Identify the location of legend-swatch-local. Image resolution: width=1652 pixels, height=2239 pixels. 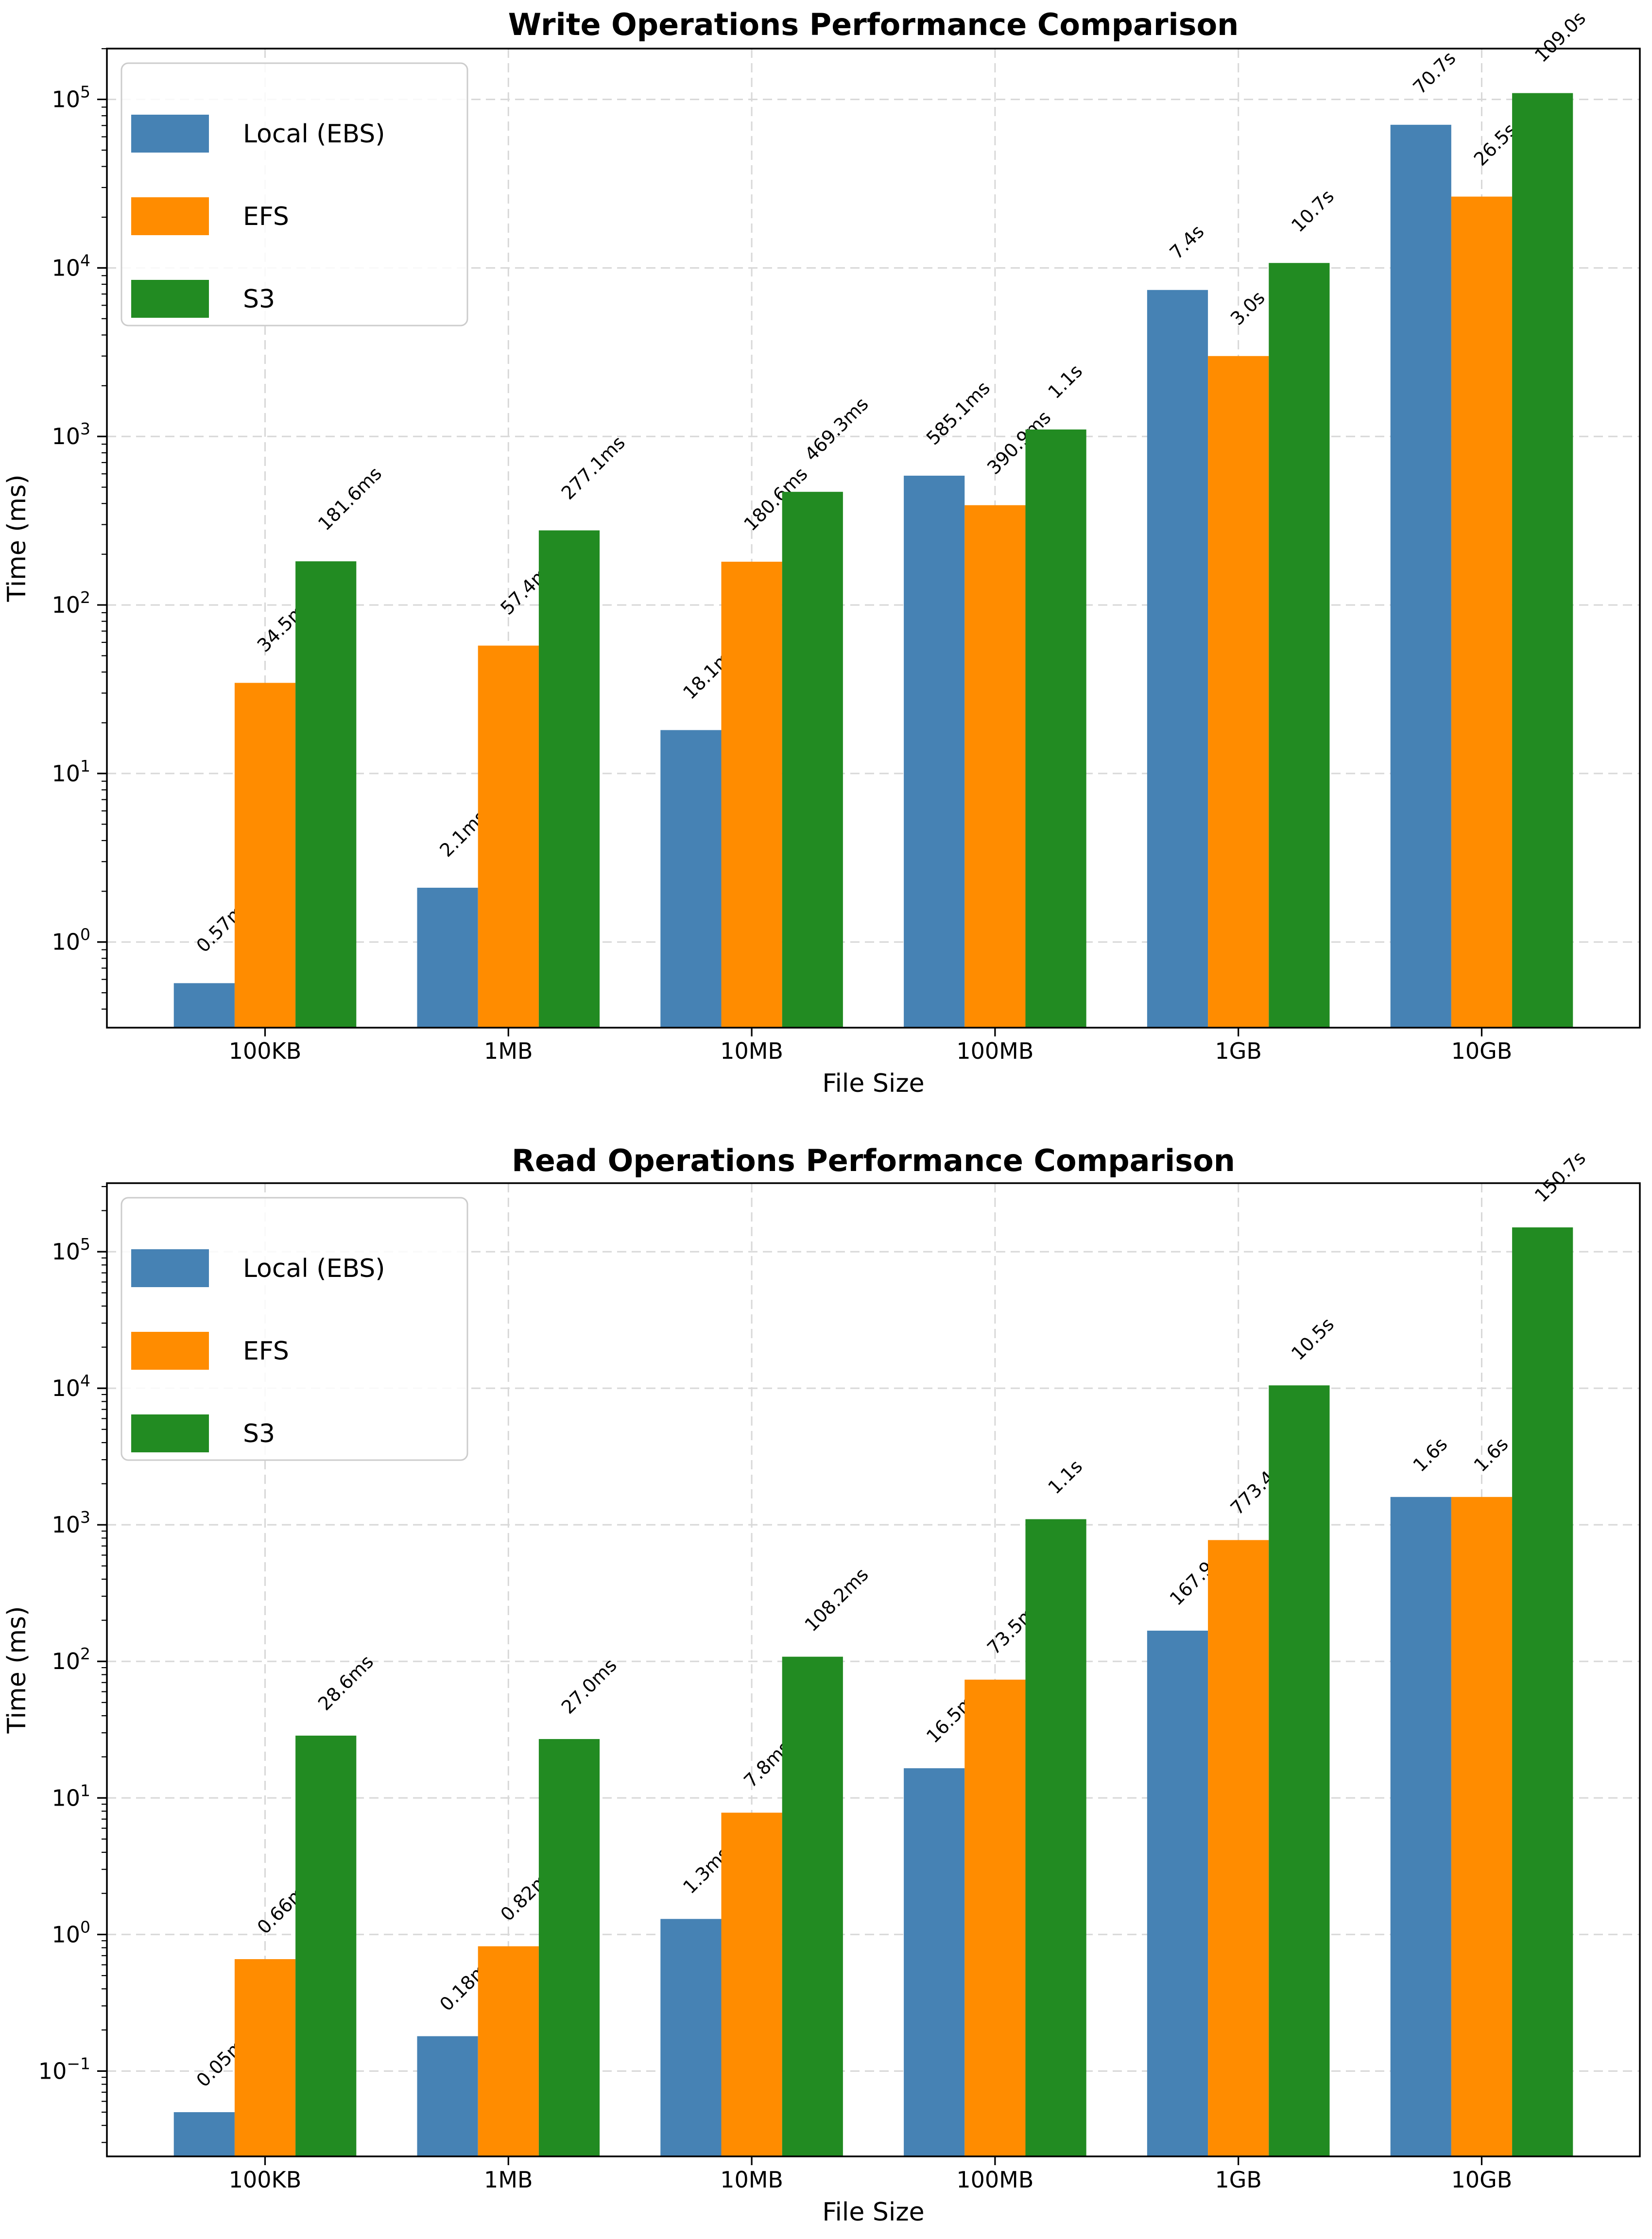
(170, 1268).